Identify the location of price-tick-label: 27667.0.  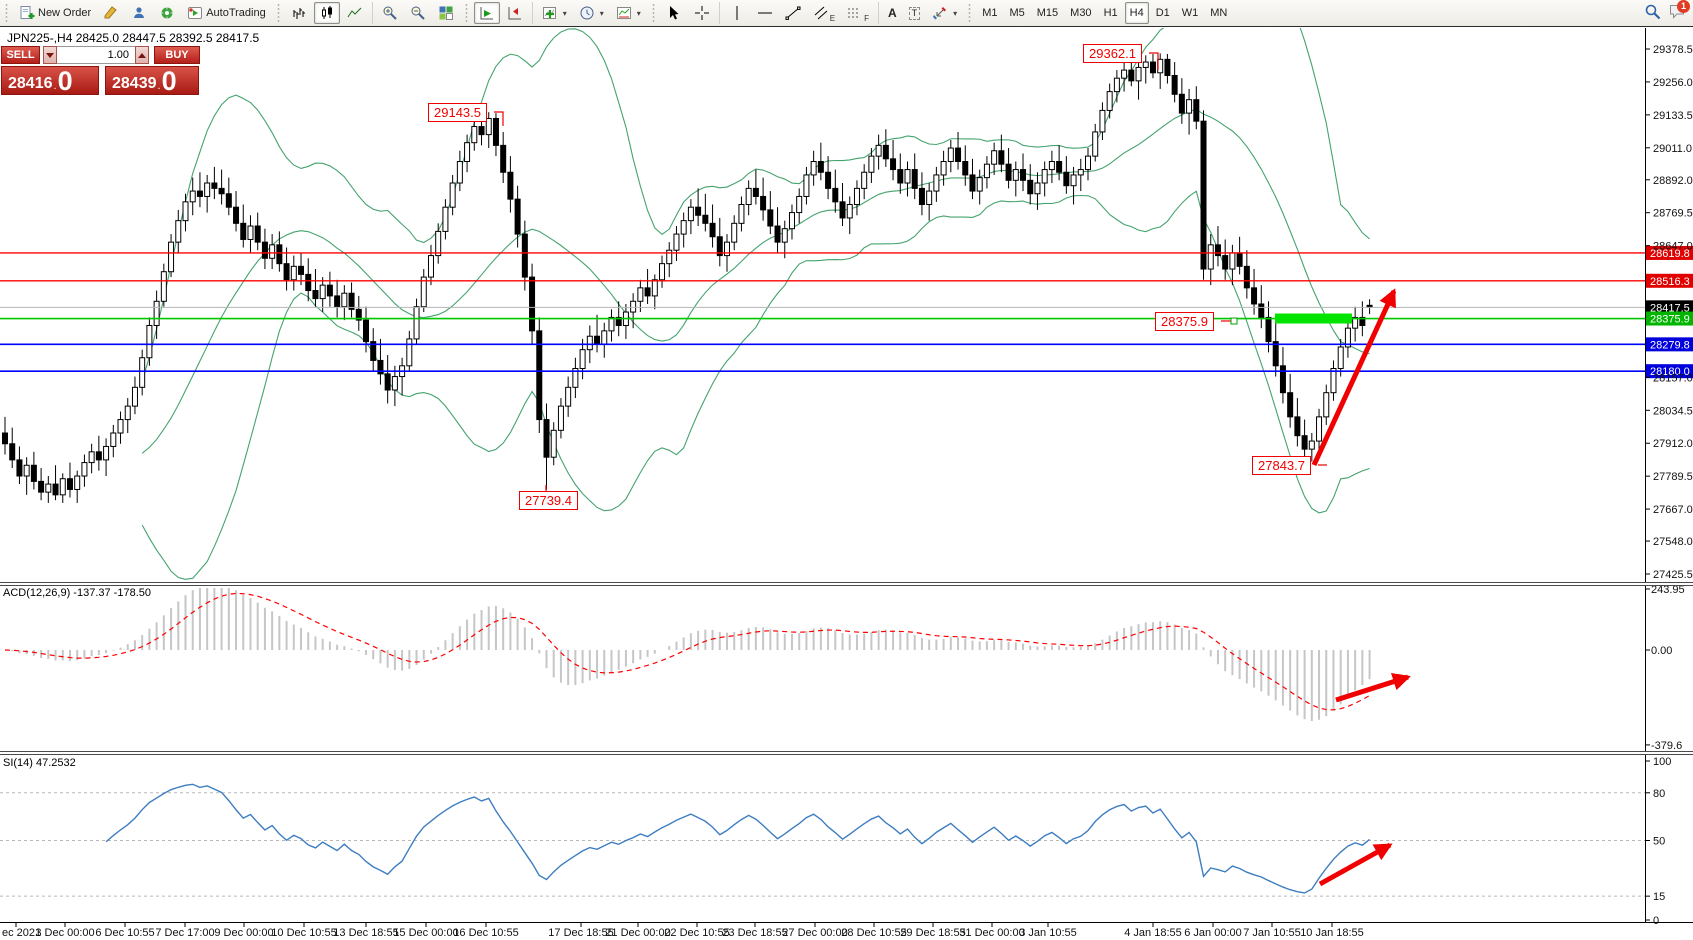
(1673, 510).